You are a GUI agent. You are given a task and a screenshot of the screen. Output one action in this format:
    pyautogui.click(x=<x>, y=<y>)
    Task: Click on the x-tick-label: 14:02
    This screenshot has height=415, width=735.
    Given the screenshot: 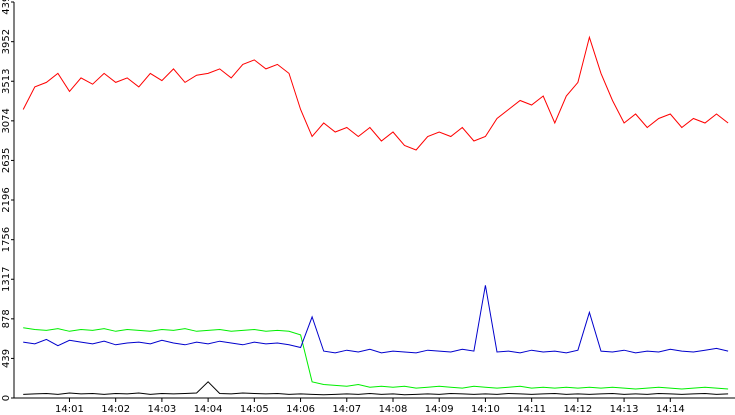 What is the action you would take?
    pyautogui.click(x=115, y=409)
    